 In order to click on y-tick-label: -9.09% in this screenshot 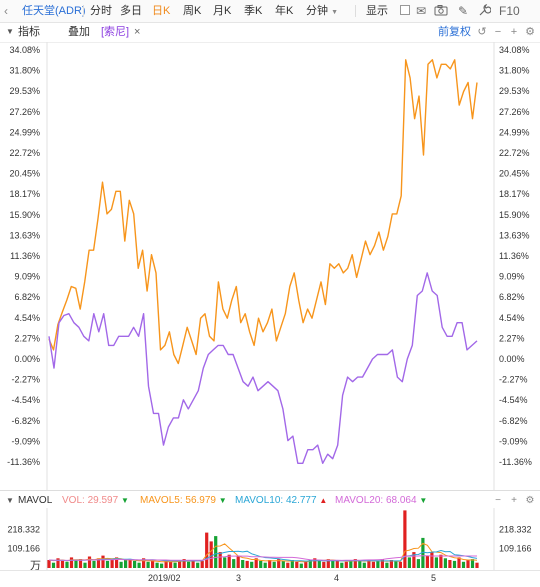, I will do `click(25, 441)`.